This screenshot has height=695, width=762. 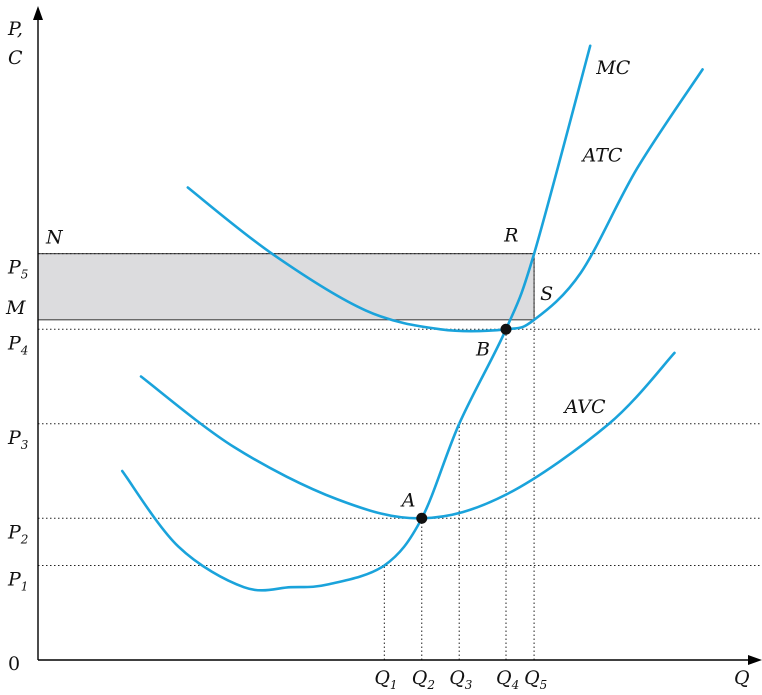 I want to click on point-label-a: A, so click(x=408, y=500).